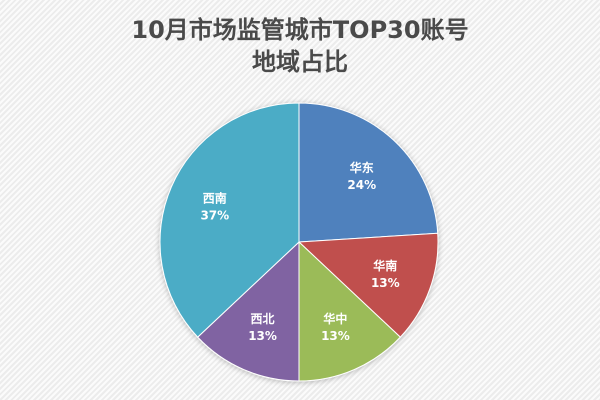 The width and height of the screenshot is (600, 400). Describe the element at coordinates (350, 311) in the screenshot. I see `pie-slice-huazhong` at that location.